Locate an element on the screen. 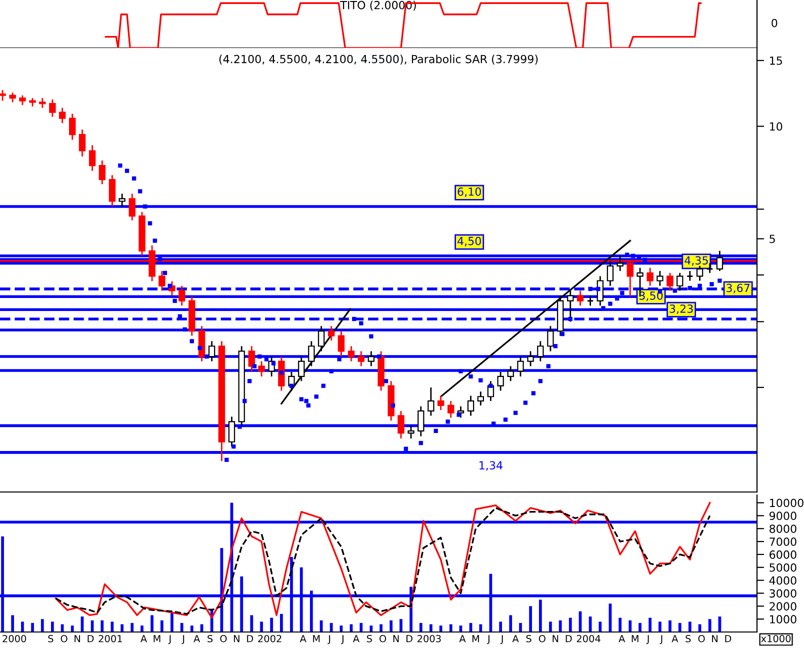  x-tick-label: 2004 is located at coordinates (588, 638).